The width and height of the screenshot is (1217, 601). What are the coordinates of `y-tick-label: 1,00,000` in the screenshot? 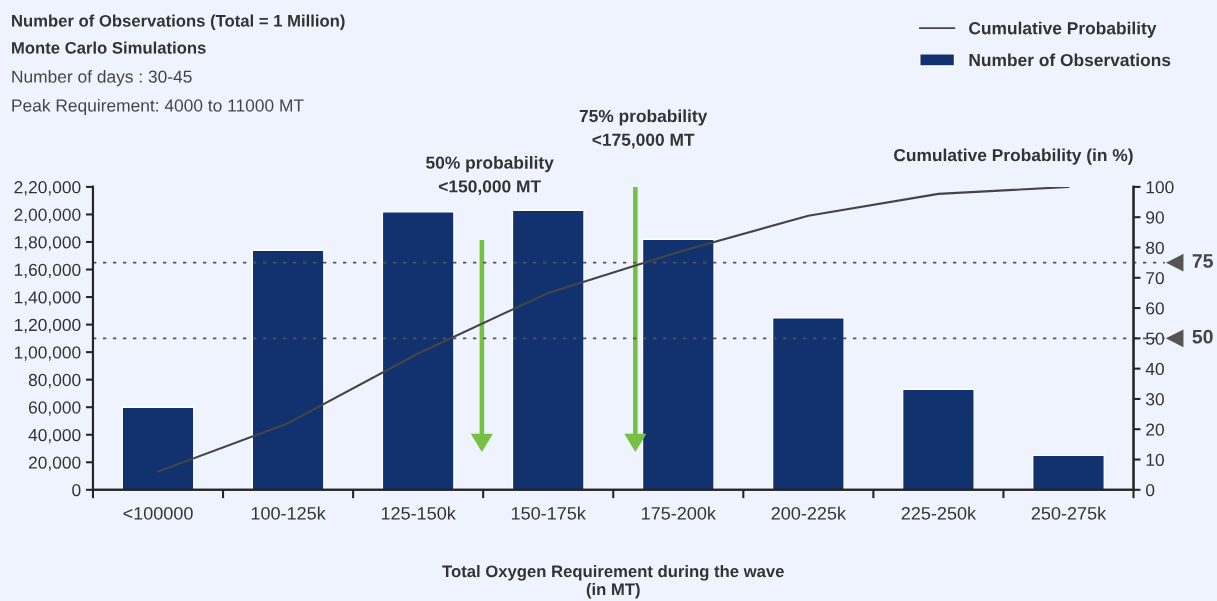 It's located at (47, 353).